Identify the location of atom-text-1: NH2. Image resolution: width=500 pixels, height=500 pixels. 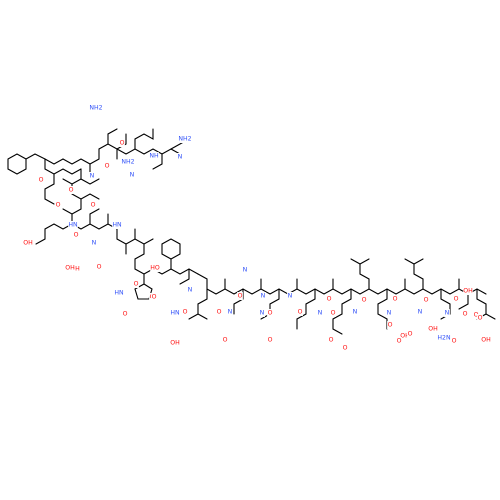
(127, 162).